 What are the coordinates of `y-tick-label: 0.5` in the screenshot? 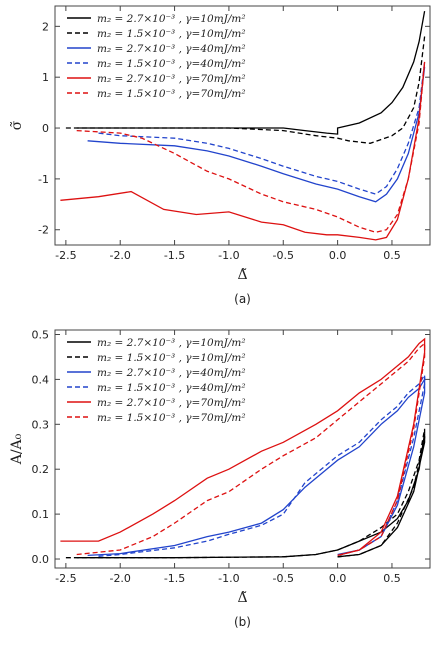 It's located at (41, 334).